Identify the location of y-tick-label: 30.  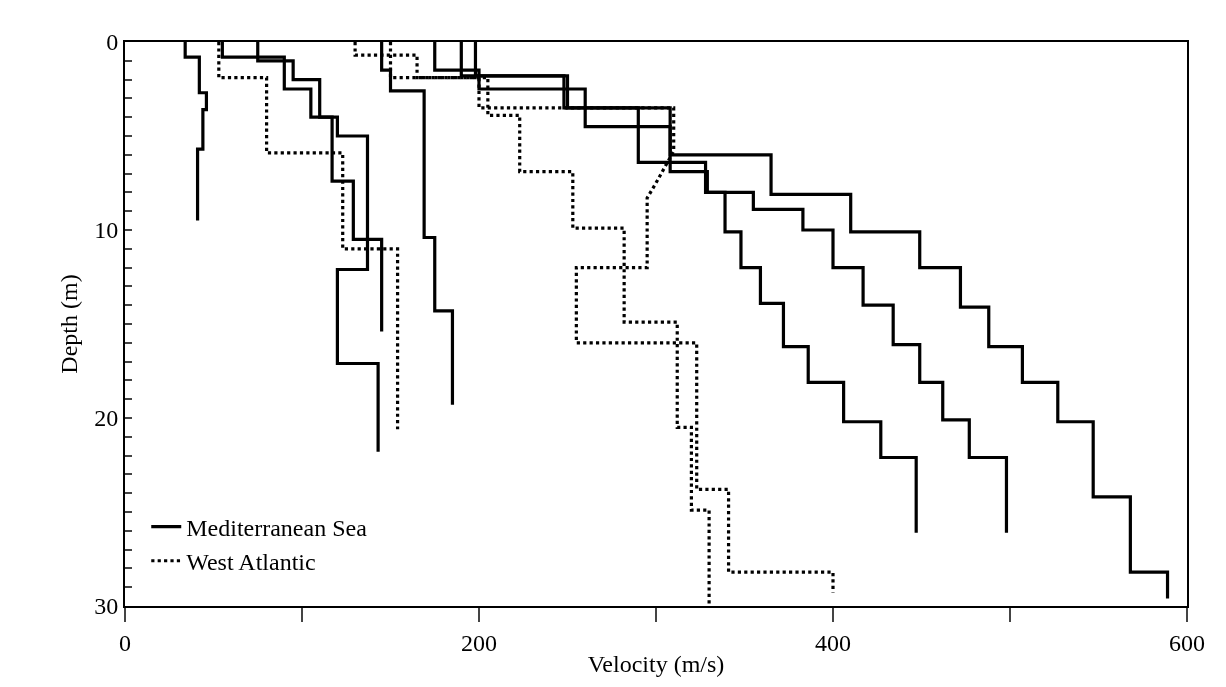
(106, 606).